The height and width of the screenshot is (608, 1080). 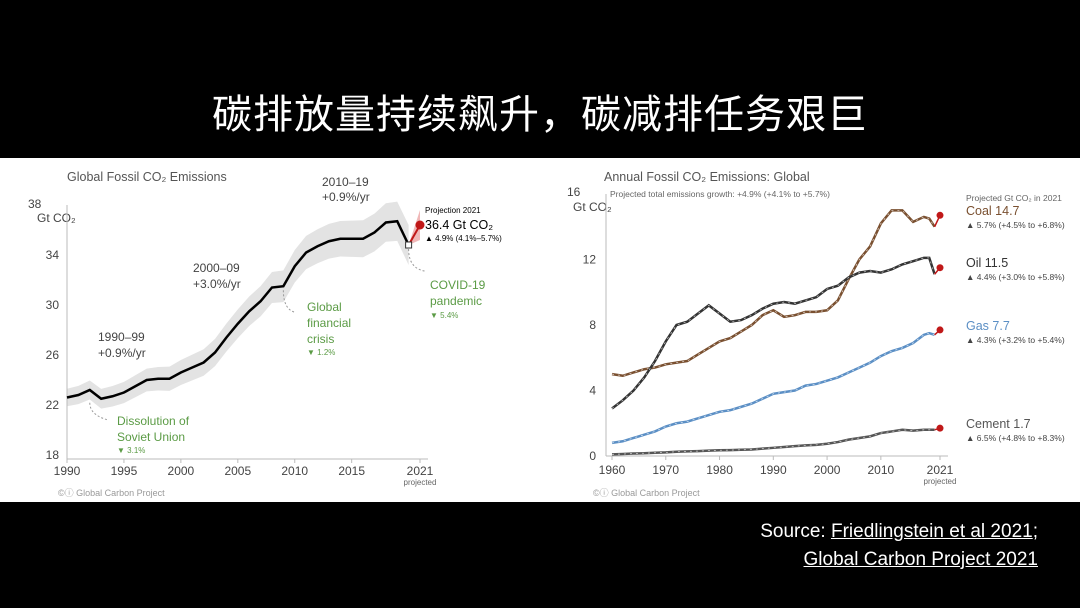 What do you see at coordinates (99, 411) in the screenshot?
I see `soviet-connector` at bounding box center [99, 411].